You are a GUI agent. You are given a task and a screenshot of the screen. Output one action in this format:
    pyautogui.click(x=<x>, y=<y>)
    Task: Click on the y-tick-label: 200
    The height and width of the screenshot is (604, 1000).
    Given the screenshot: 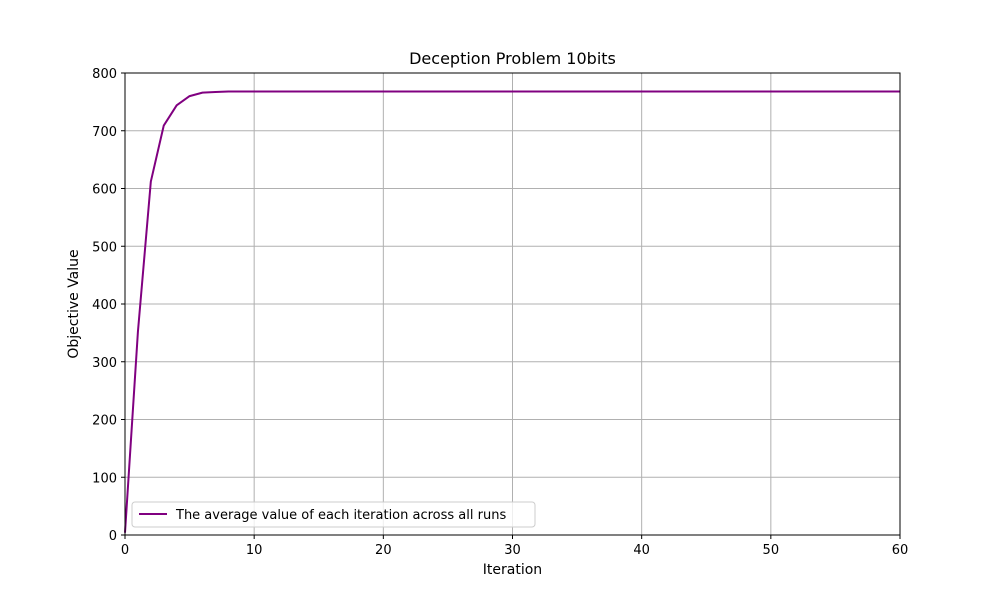 What is the action you would take?
    pyautogui.click(x=104, y=421)
    